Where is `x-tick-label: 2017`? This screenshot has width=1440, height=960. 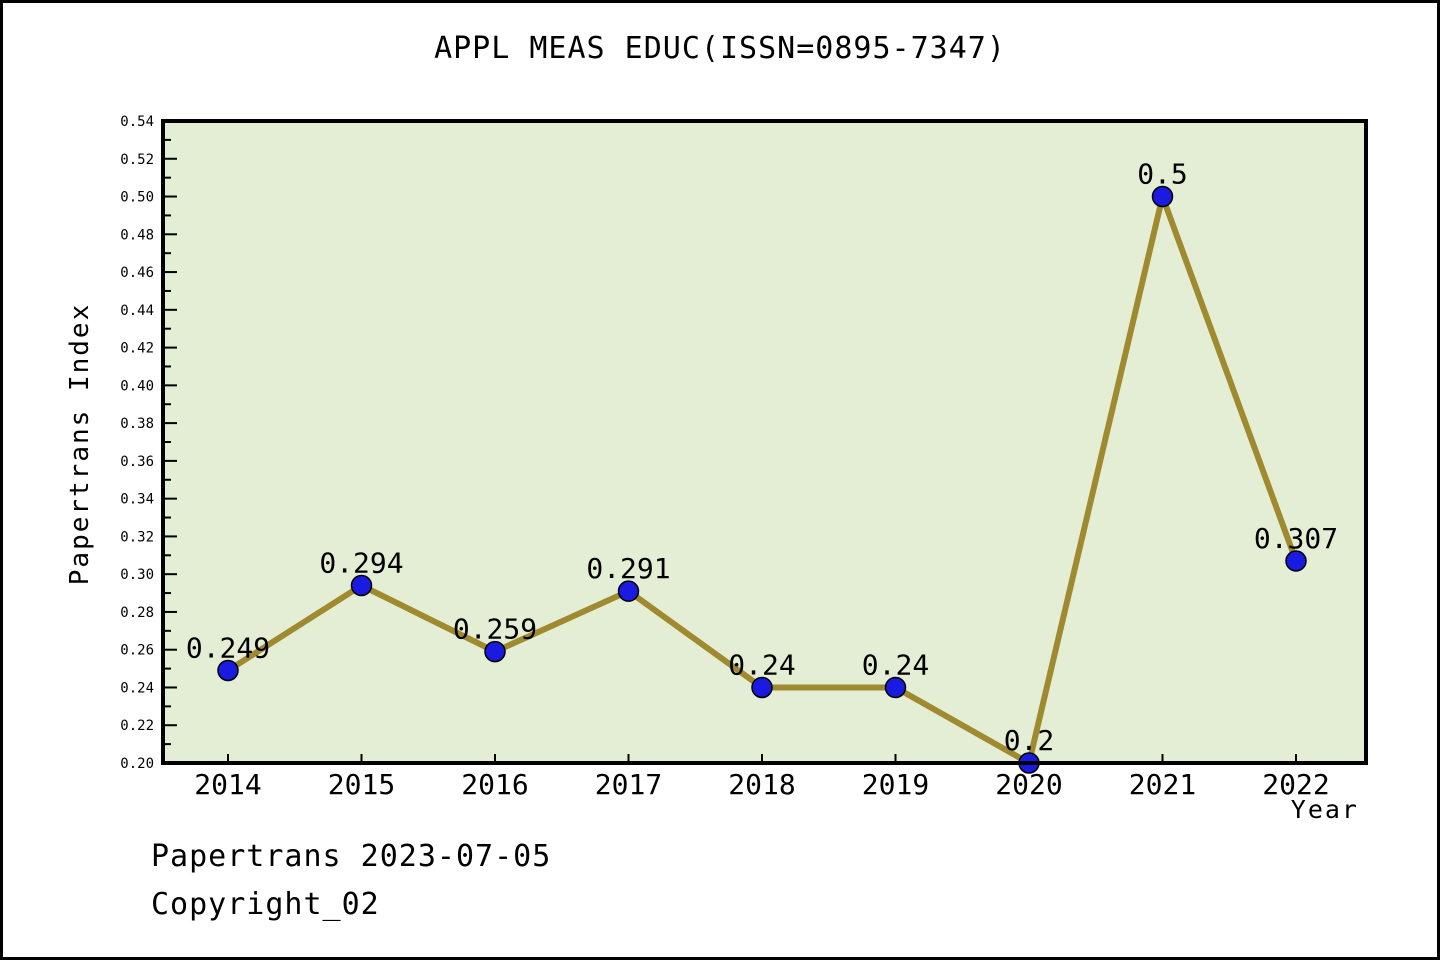 x-tick-label: 2017 is located at coordinates (628, 784).